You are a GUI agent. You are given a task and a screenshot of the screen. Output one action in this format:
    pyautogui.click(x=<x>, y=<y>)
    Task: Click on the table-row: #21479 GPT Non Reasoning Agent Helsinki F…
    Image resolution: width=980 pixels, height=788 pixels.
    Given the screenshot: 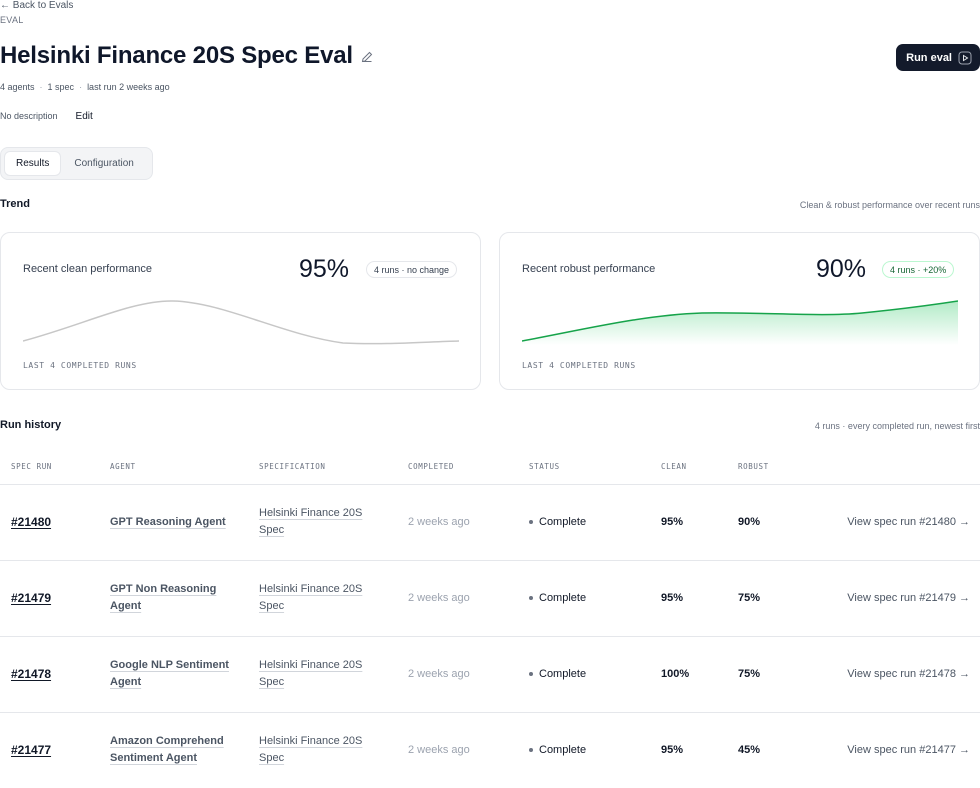 What is the action you would take?
    pyautogui.click(x=490, y=598)
    